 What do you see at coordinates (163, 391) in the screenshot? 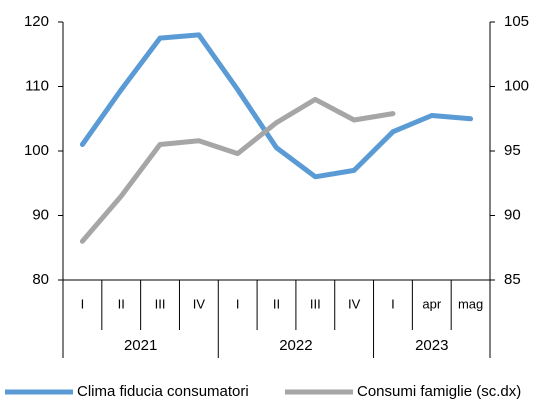
I see `legend-label: Clima fiducia consumatori` at bounding box center [163, 391].